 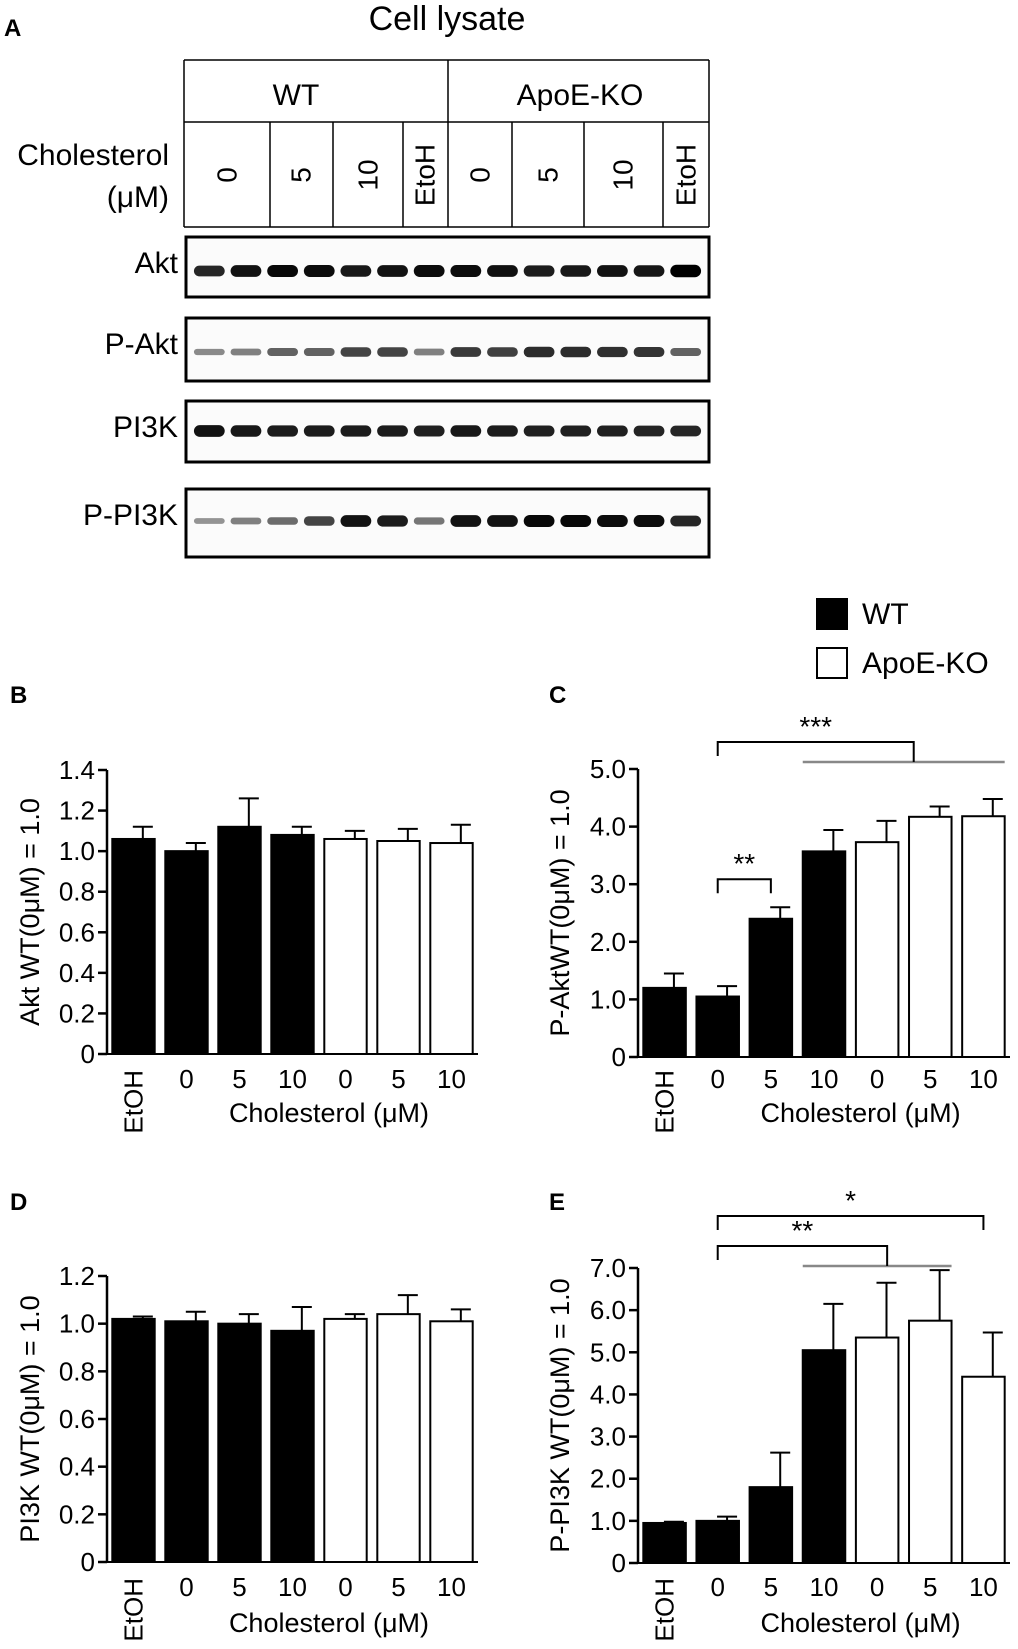 What do you see at coordinates (885, 614) in the screenshot?
I see `legend-label-wt: WT` at bounding box center [885, 614].